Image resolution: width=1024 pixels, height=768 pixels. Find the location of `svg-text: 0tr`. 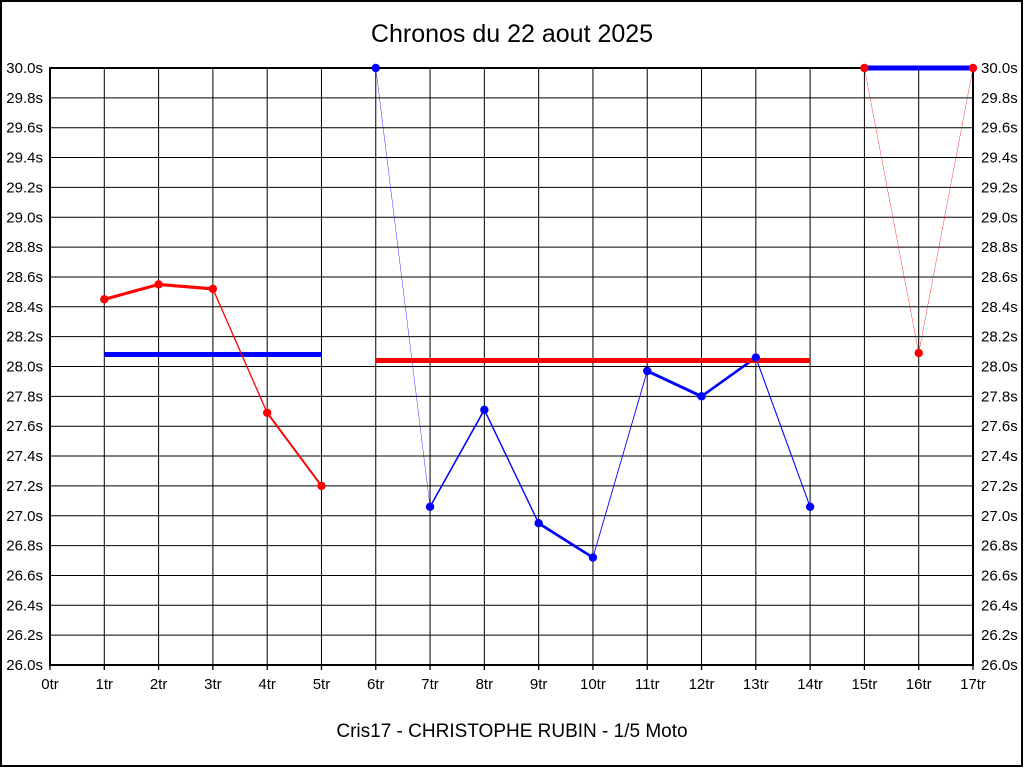

svg-text: 0tr is located at coordinates (50, 684).